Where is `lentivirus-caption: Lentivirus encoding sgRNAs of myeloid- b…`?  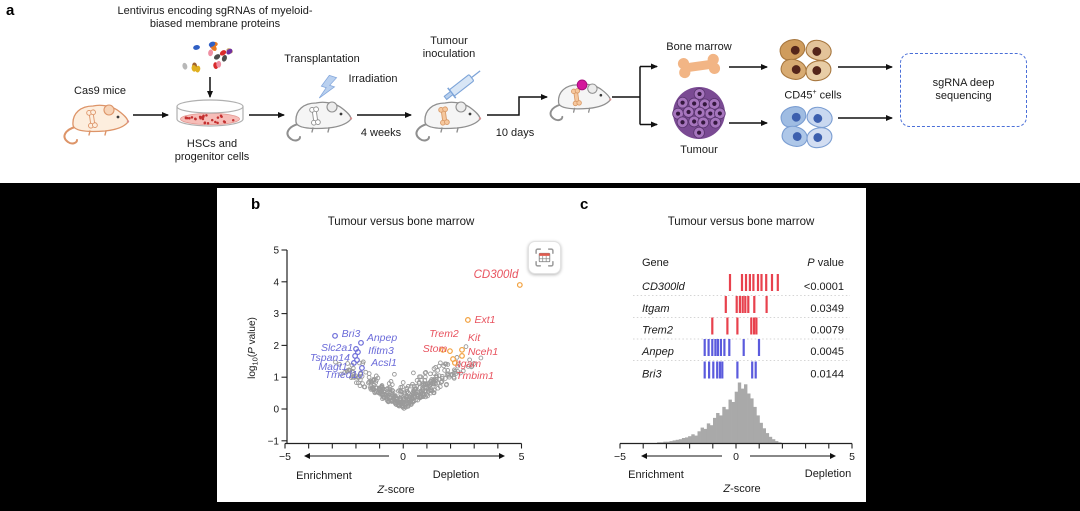
lentivirus-caption: Lentivirus encoding sgRNAs of myeloid- b… is located at coordinates (215, 17).